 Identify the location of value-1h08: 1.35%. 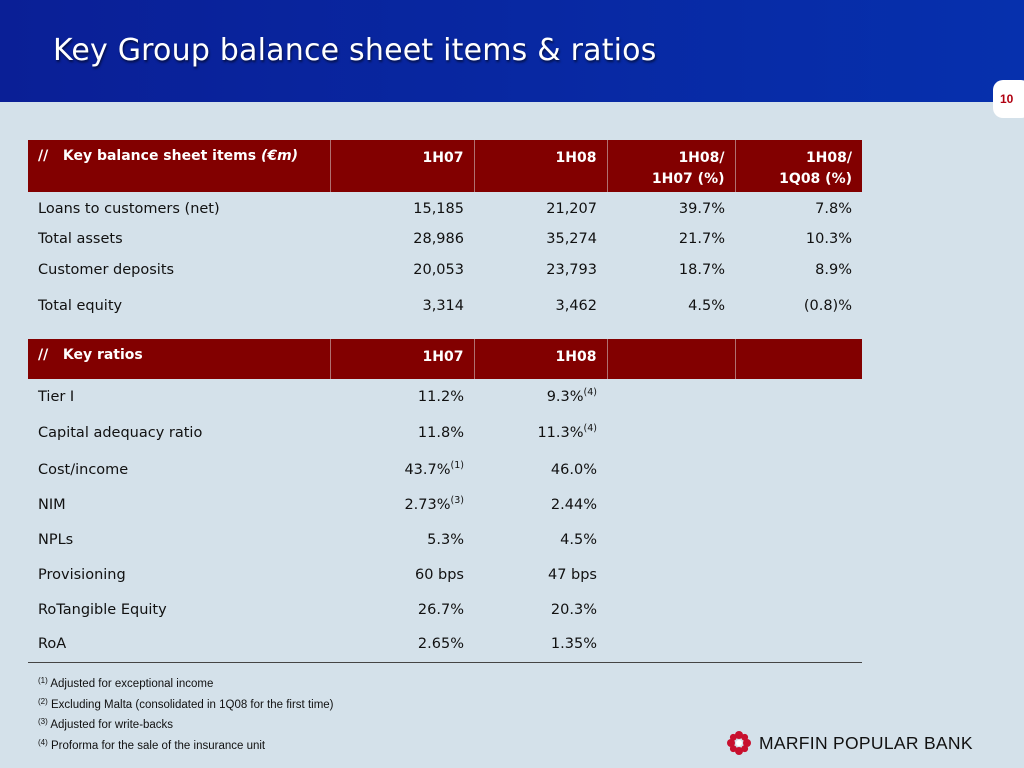
(540, 644).